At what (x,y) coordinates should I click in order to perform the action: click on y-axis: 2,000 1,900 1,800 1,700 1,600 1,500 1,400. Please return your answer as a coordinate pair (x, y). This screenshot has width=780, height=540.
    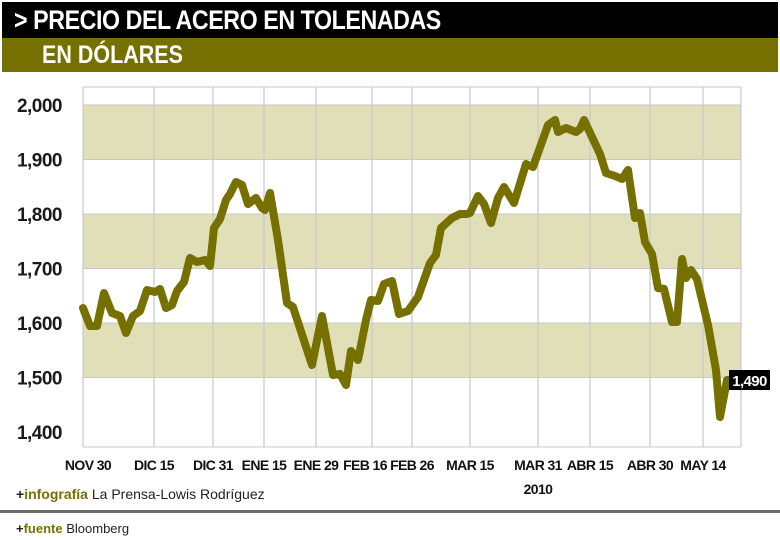
    Looking at the image, I should click on (40, 270).